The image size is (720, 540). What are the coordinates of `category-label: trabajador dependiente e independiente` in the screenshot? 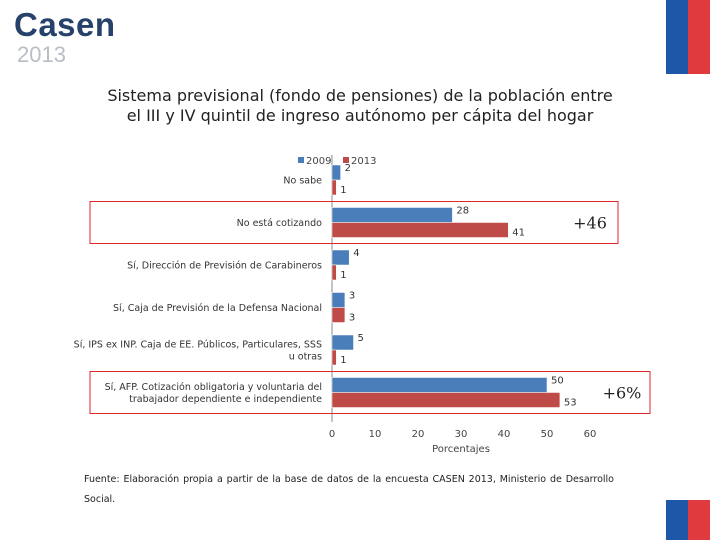 It's located at (225, 399).